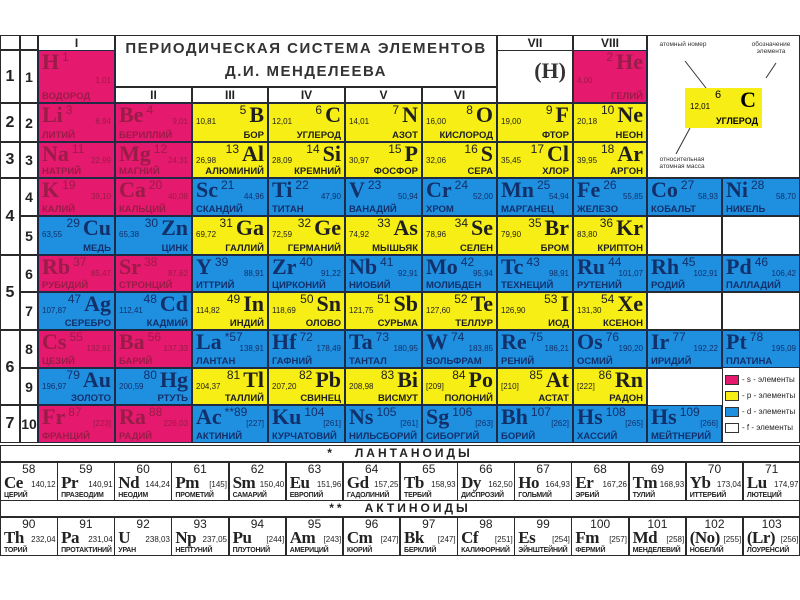 The width and height of the screenshot is (800, 600). I want to click on element-cell-i: 53 I 126,90 ИОД, so click(535, 311).